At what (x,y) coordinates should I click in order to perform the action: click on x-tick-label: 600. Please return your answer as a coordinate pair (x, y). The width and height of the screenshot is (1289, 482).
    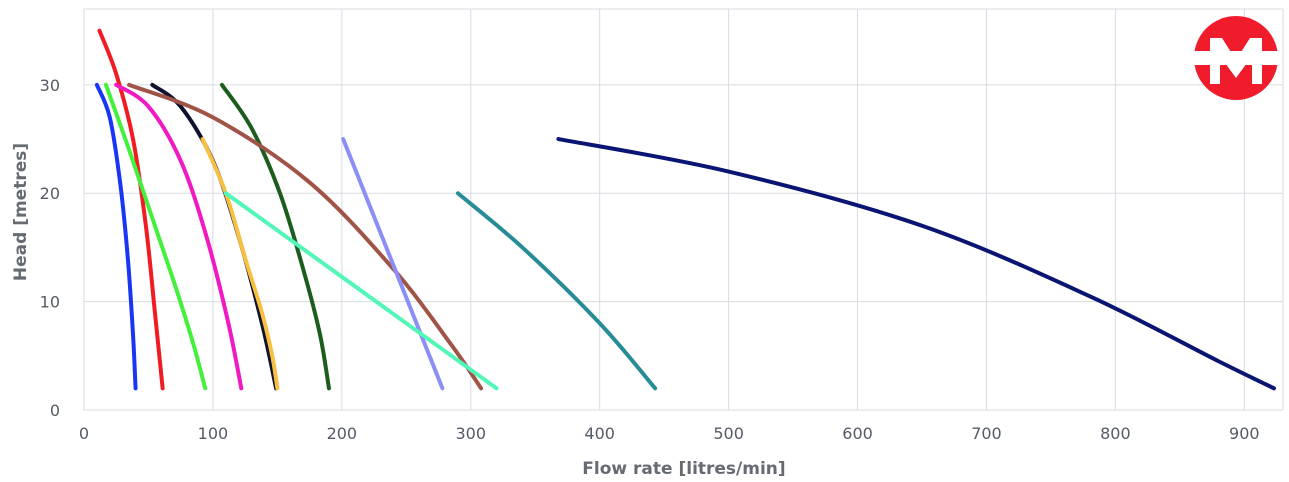
    Looking at the image, I should click on (857, 433).